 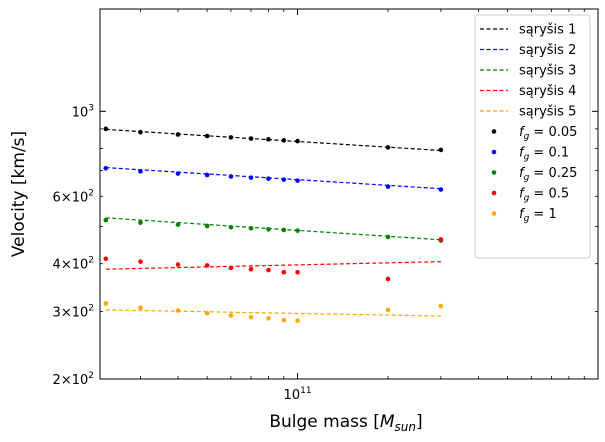 I want to click on y-axis-label: Velocity [km/s], so click(x=19, y=194).